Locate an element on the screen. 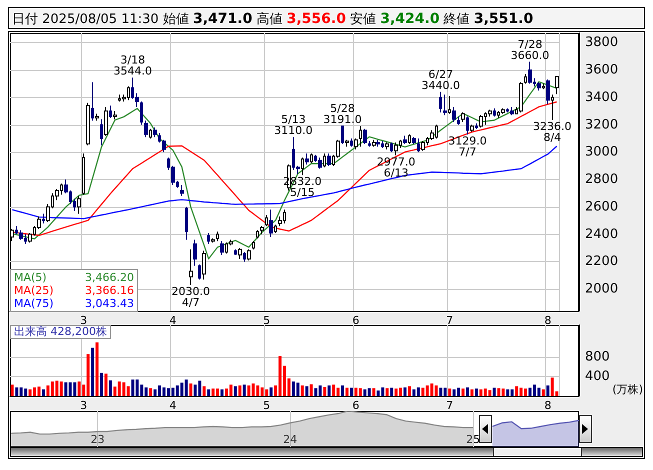 The image size is (653, 470). chart-title: 出来高 428,200株 is located at coordinates (60, 332).